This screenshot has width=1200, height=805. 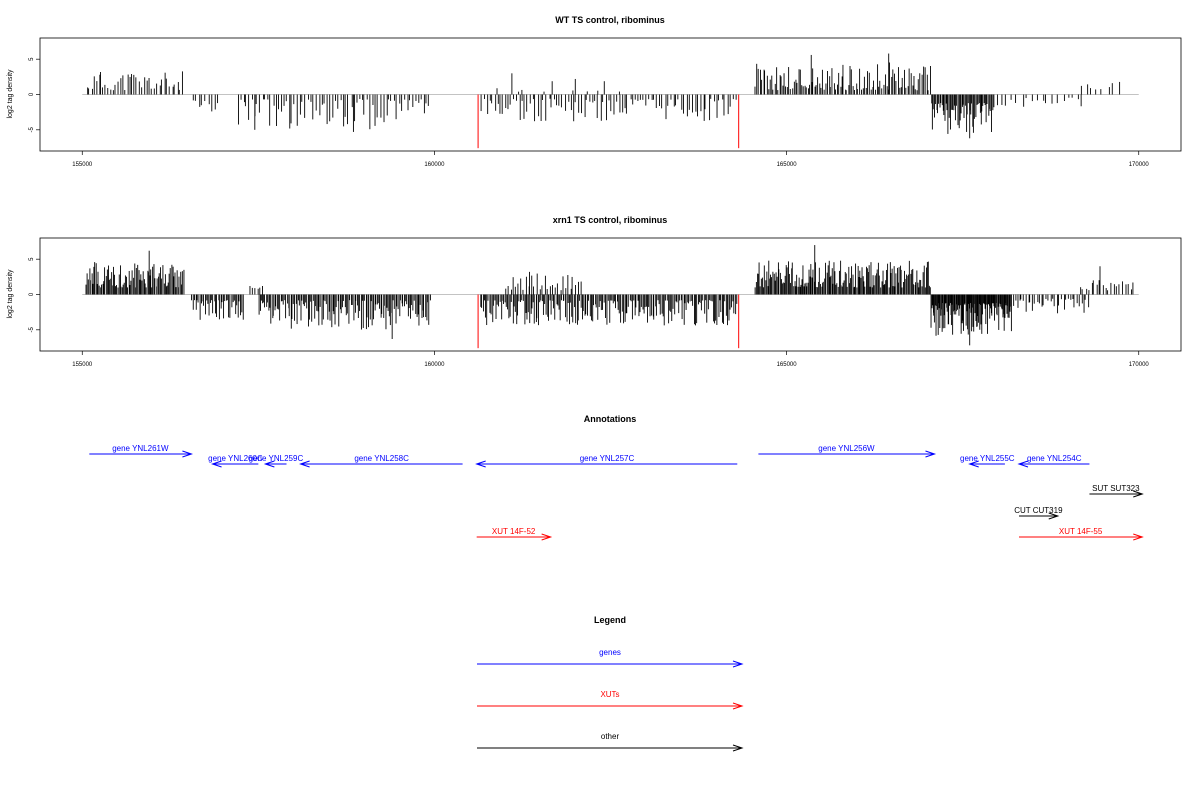 I want to click on legend: Legend genes XUTs other, so click(x=610, y=683).